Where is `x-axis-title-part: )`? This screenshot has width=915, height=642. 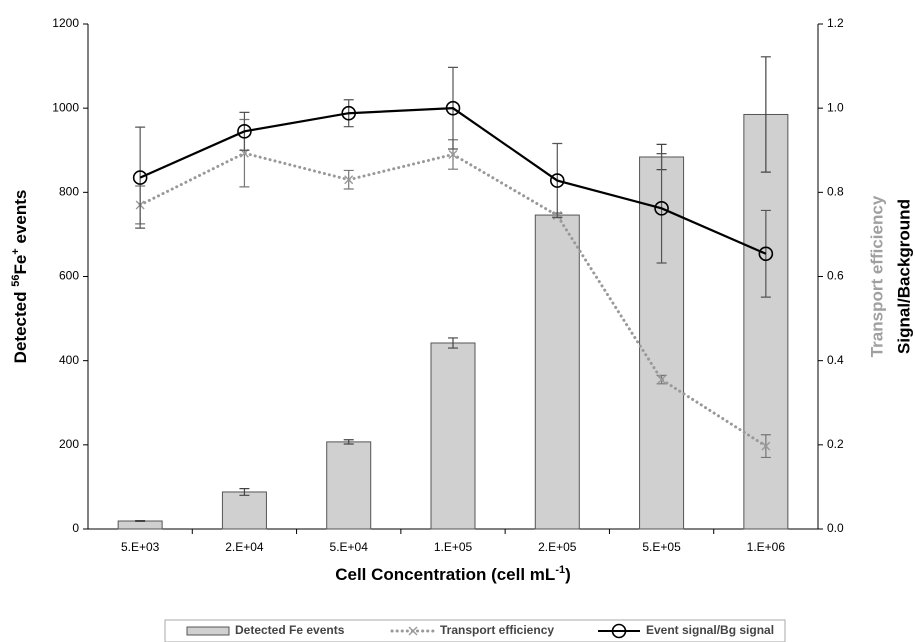 x-axis-title-part: ) is located at coordinates (568, 574).